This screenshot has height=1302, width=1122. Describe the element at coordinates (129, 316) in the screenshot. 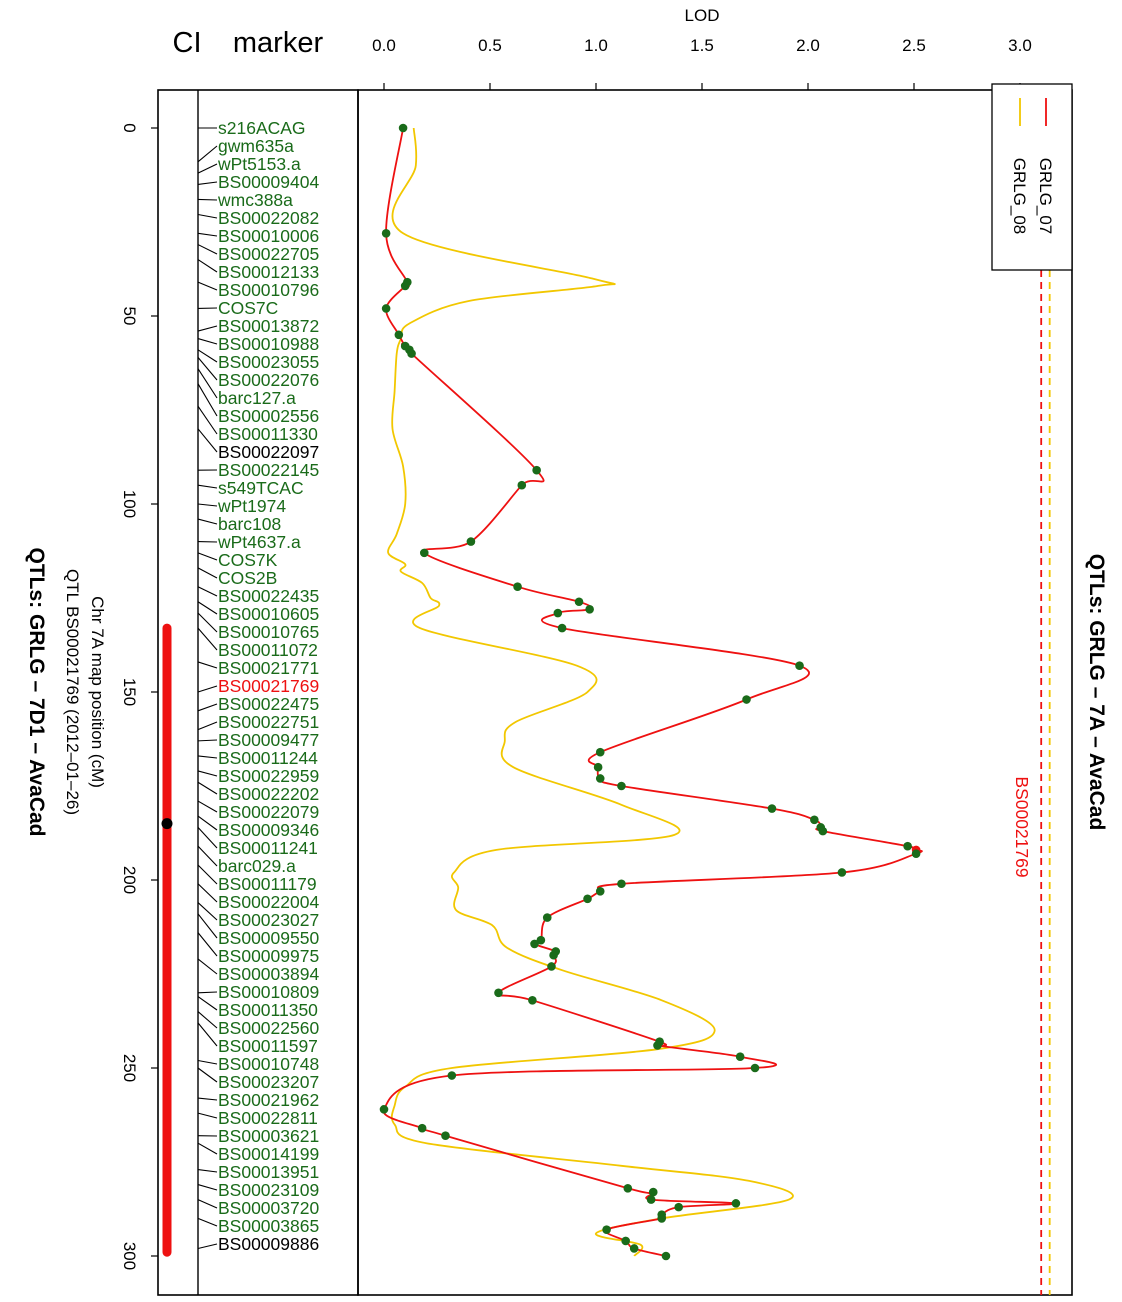

I see `position-tick-label: 50` at that location.